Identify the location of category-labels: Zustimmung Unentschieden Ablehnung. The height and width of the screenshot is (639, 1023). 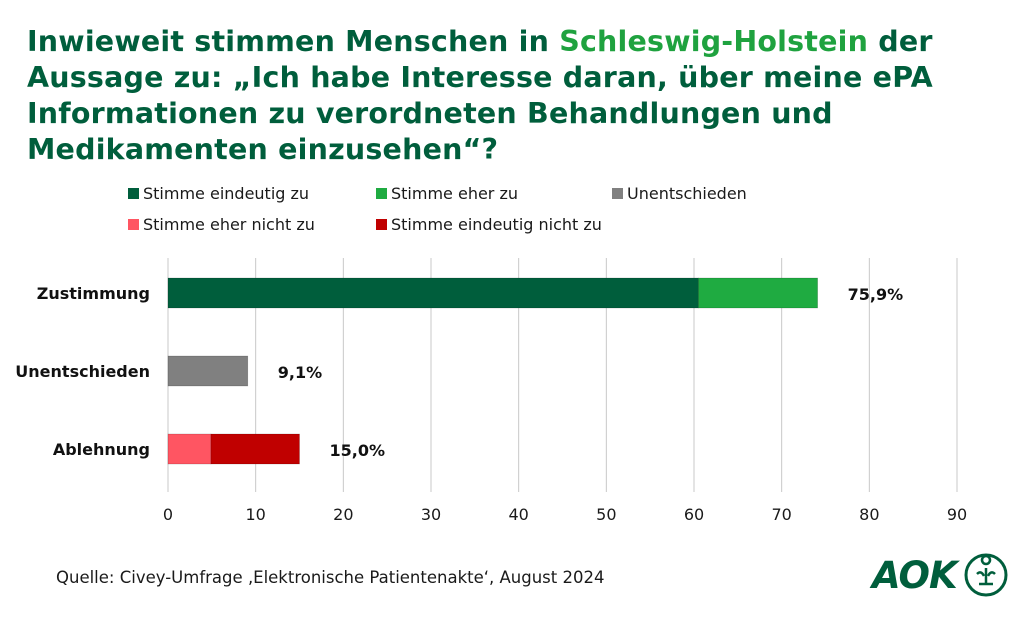
(82, 371).